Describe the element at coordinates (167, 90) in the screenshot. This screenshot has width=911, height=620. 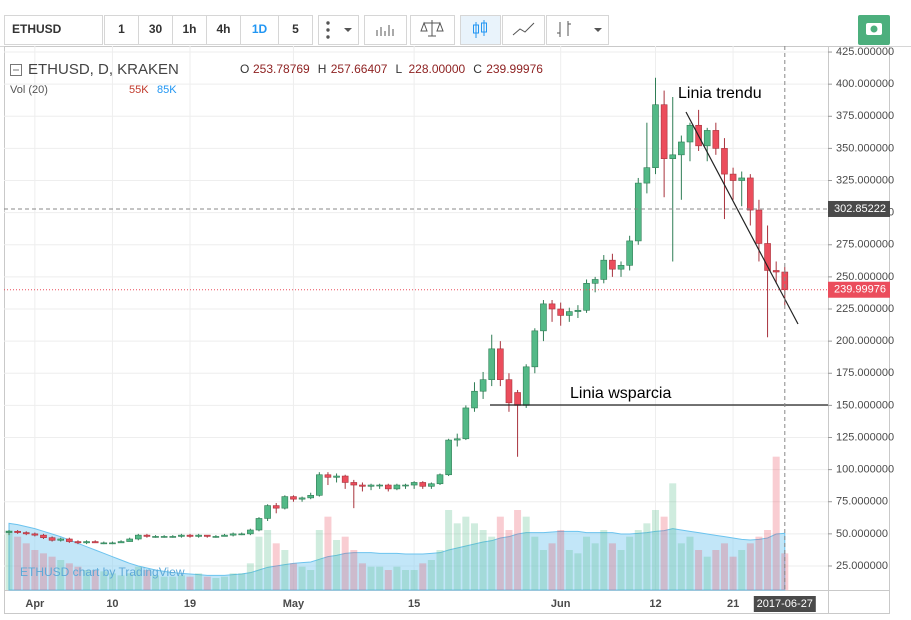
I see `volume-ma-last: 85K` at that location.